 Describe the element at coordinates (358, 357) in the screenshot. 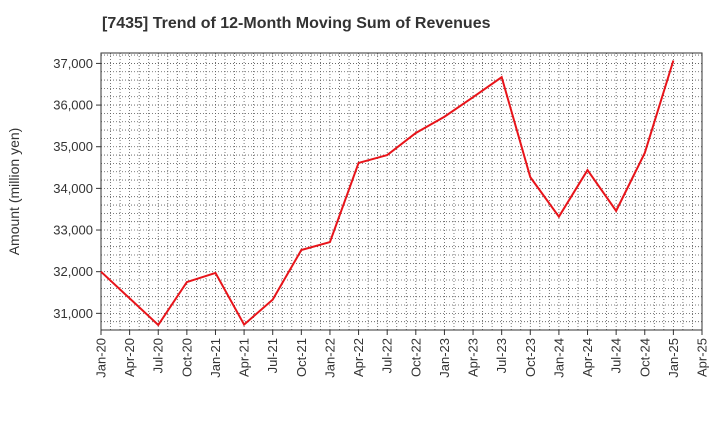

I see `x-tick-label: Apr-22` at that location.